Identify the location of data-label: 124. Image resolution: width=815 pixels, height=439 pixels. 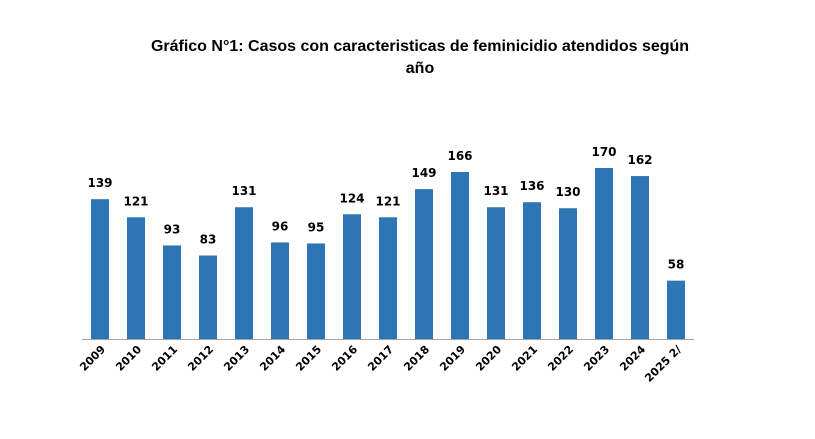
(351, 198).